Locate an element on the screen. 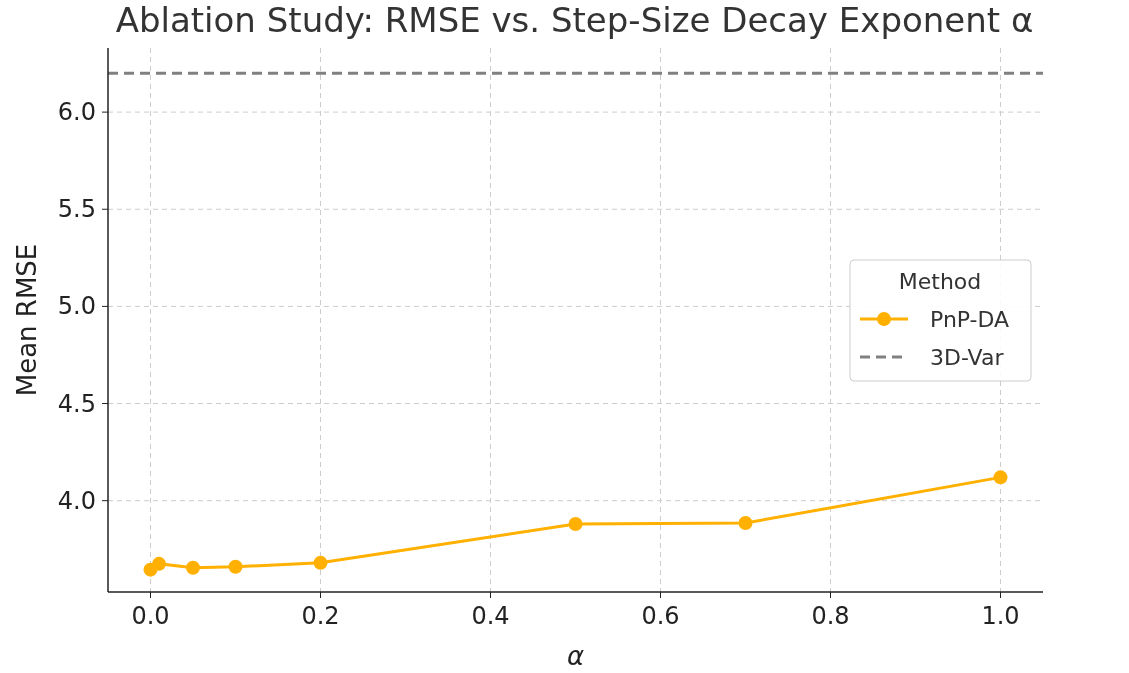 Image resolution: width=1129 pixels, height=673 pixels. y-tick-label: 4.5 is located at coordinates (76, 403).